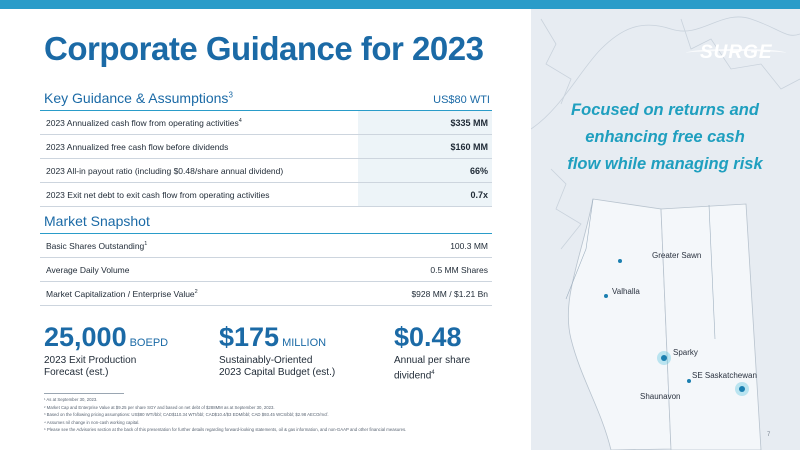  Describe the element at coordinates (449, 294) in the screenshot. I see `market-value: $928 MM / $1.21 Bn` at that location.